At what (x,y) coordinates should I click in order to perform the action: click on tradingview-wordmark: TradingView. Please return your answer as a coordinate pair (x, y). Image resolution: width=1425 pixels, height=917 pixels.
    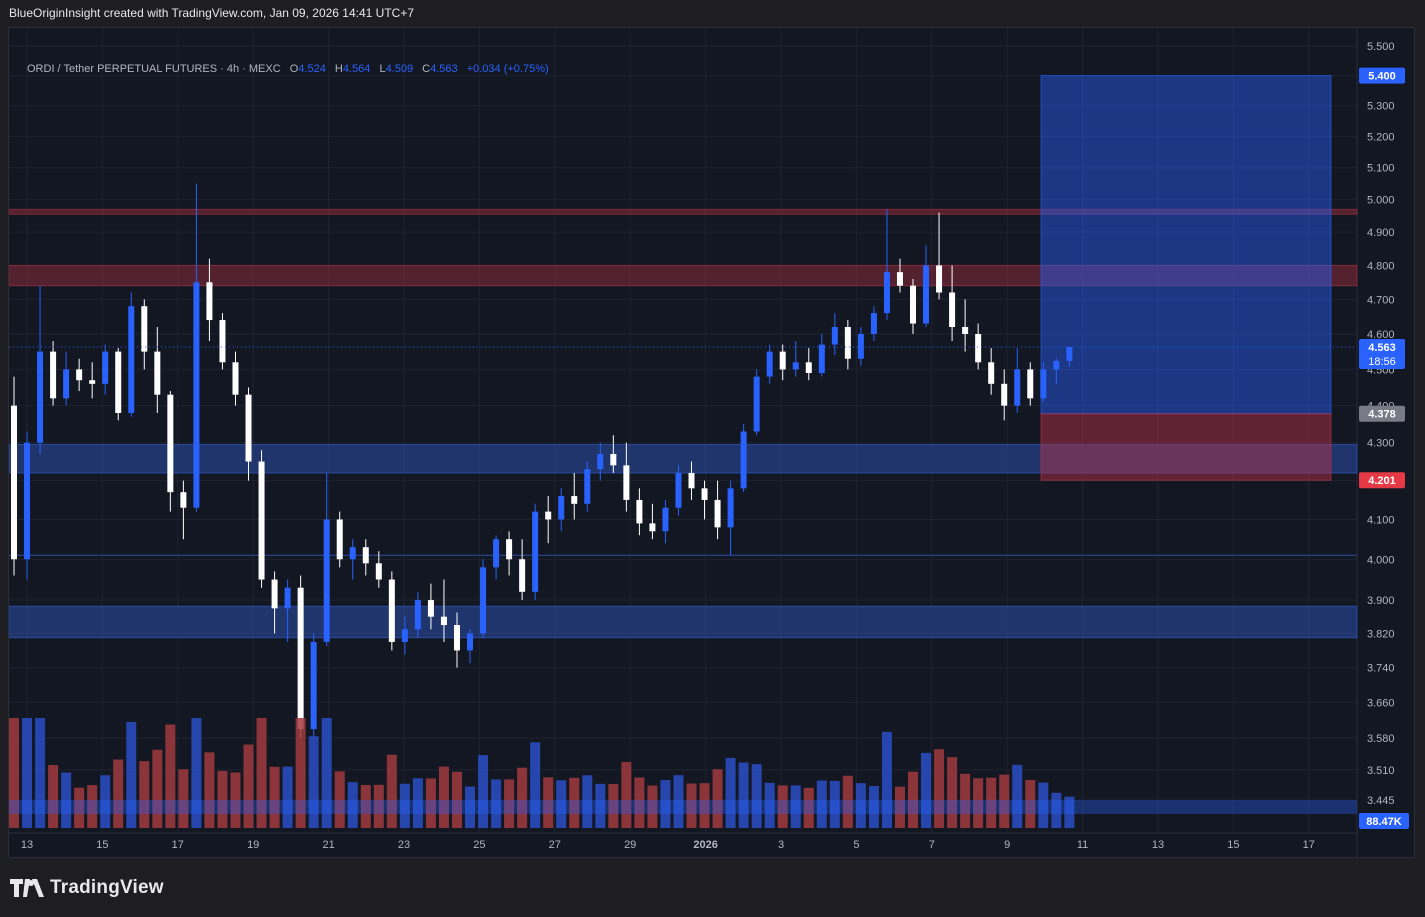
    Looking at the image, I should click on (107, 887).